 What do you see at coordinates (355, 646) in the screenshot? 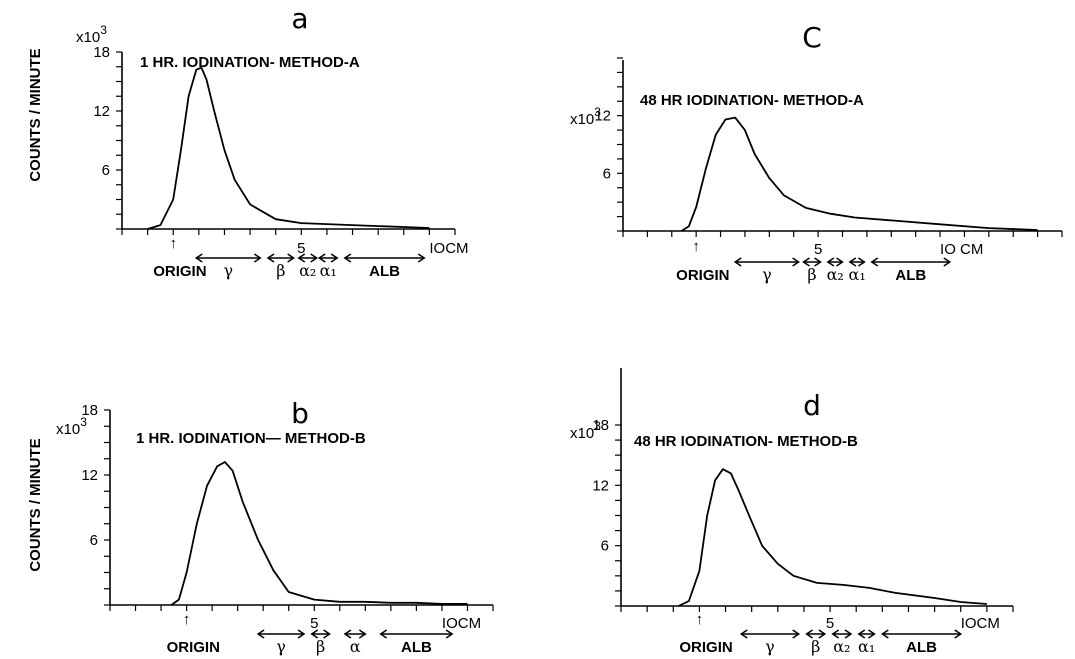
I see `band-label: α` at bounding box center [355, 646].